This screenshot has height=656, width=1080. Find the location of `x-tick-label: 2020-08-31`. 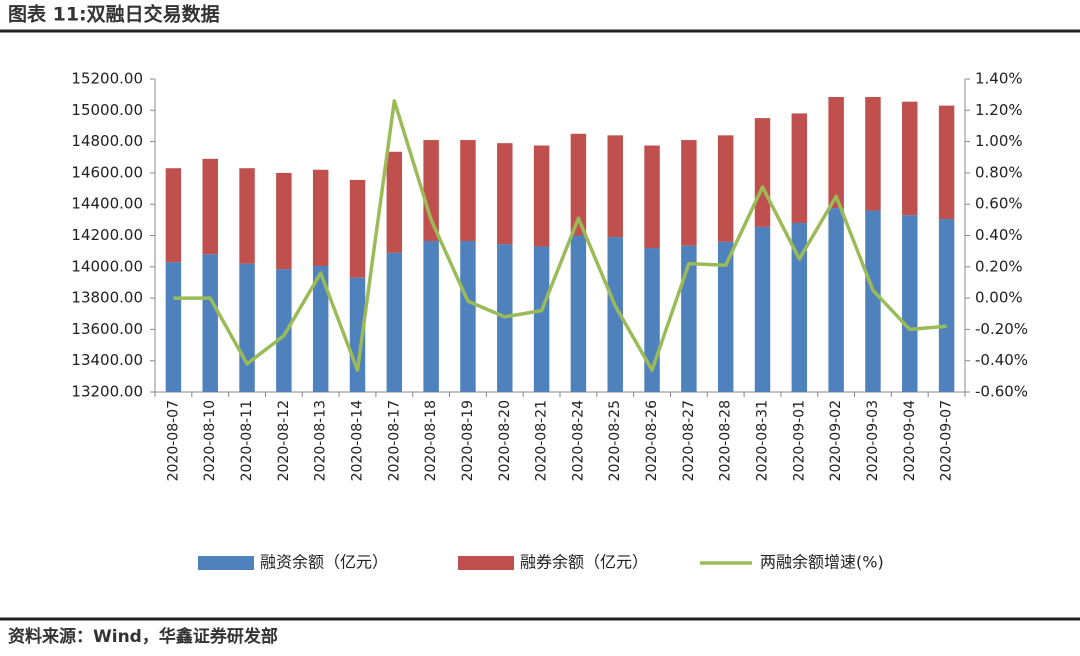

x-tick-label: 2020-08-31 is located at coordinates (763, 440).